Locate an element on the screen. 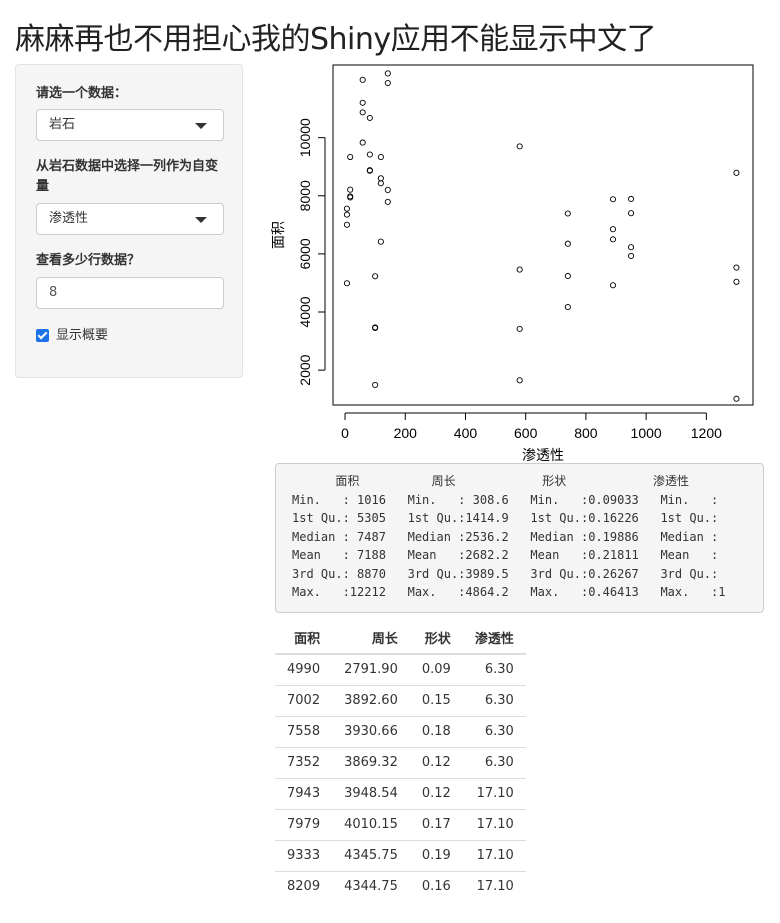  table-row: 7979 4010.15 0.17 17.10 is located at coordinates (400, 824).